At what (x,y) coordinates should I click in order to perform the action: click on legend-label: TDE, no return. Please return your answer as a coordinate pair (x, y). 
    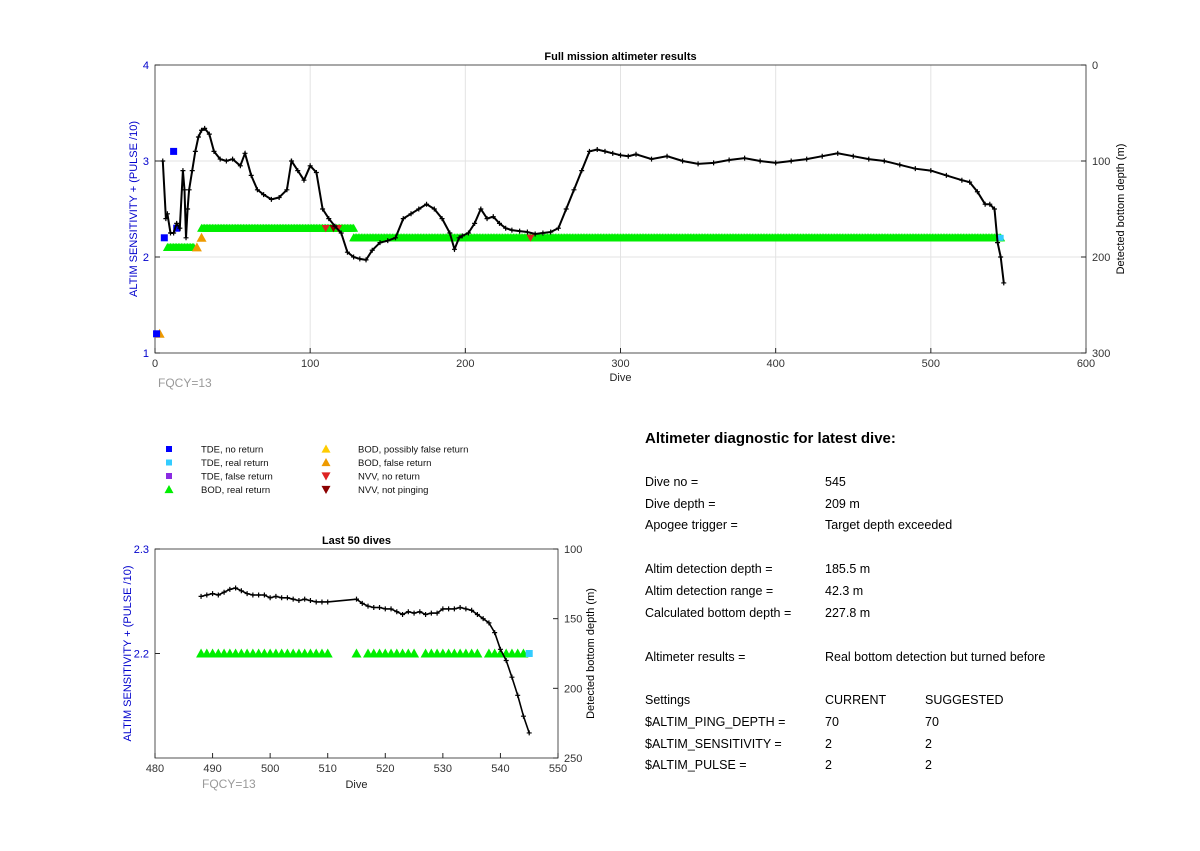
    Looking at the image, I should click on (232, 450).